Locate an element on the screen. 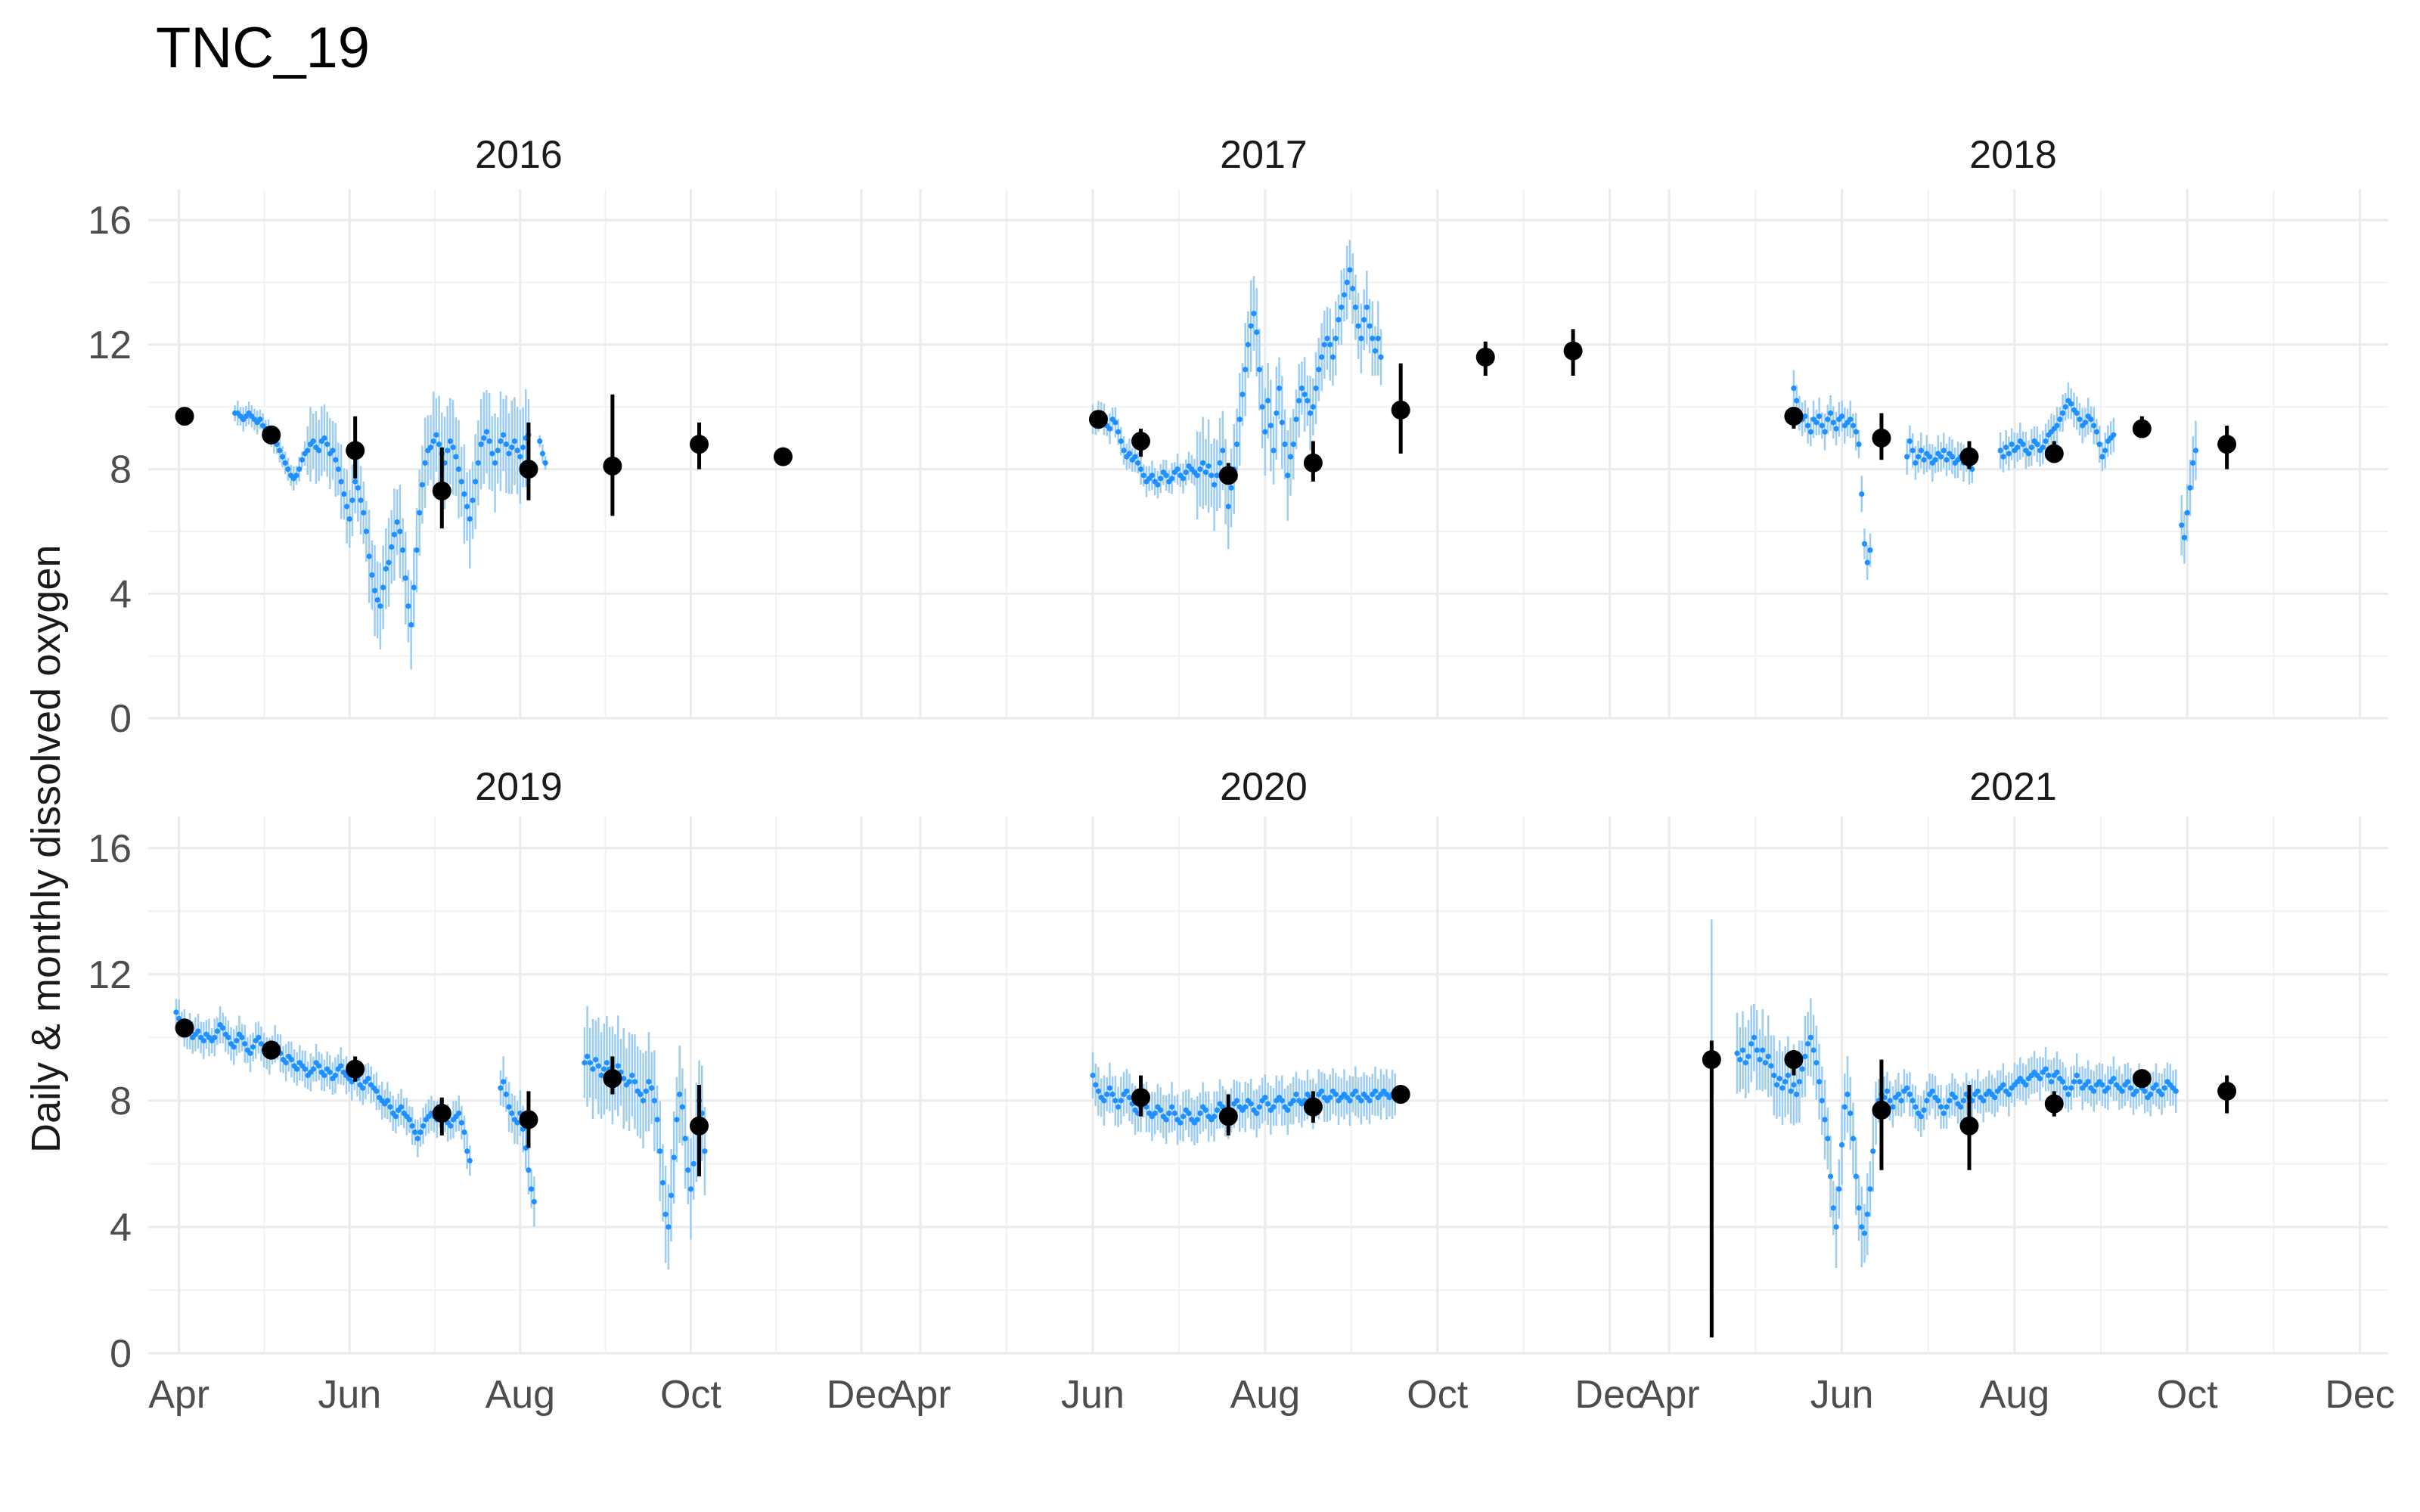  y-tick-label: 16 is located at coordinates (110, 221).